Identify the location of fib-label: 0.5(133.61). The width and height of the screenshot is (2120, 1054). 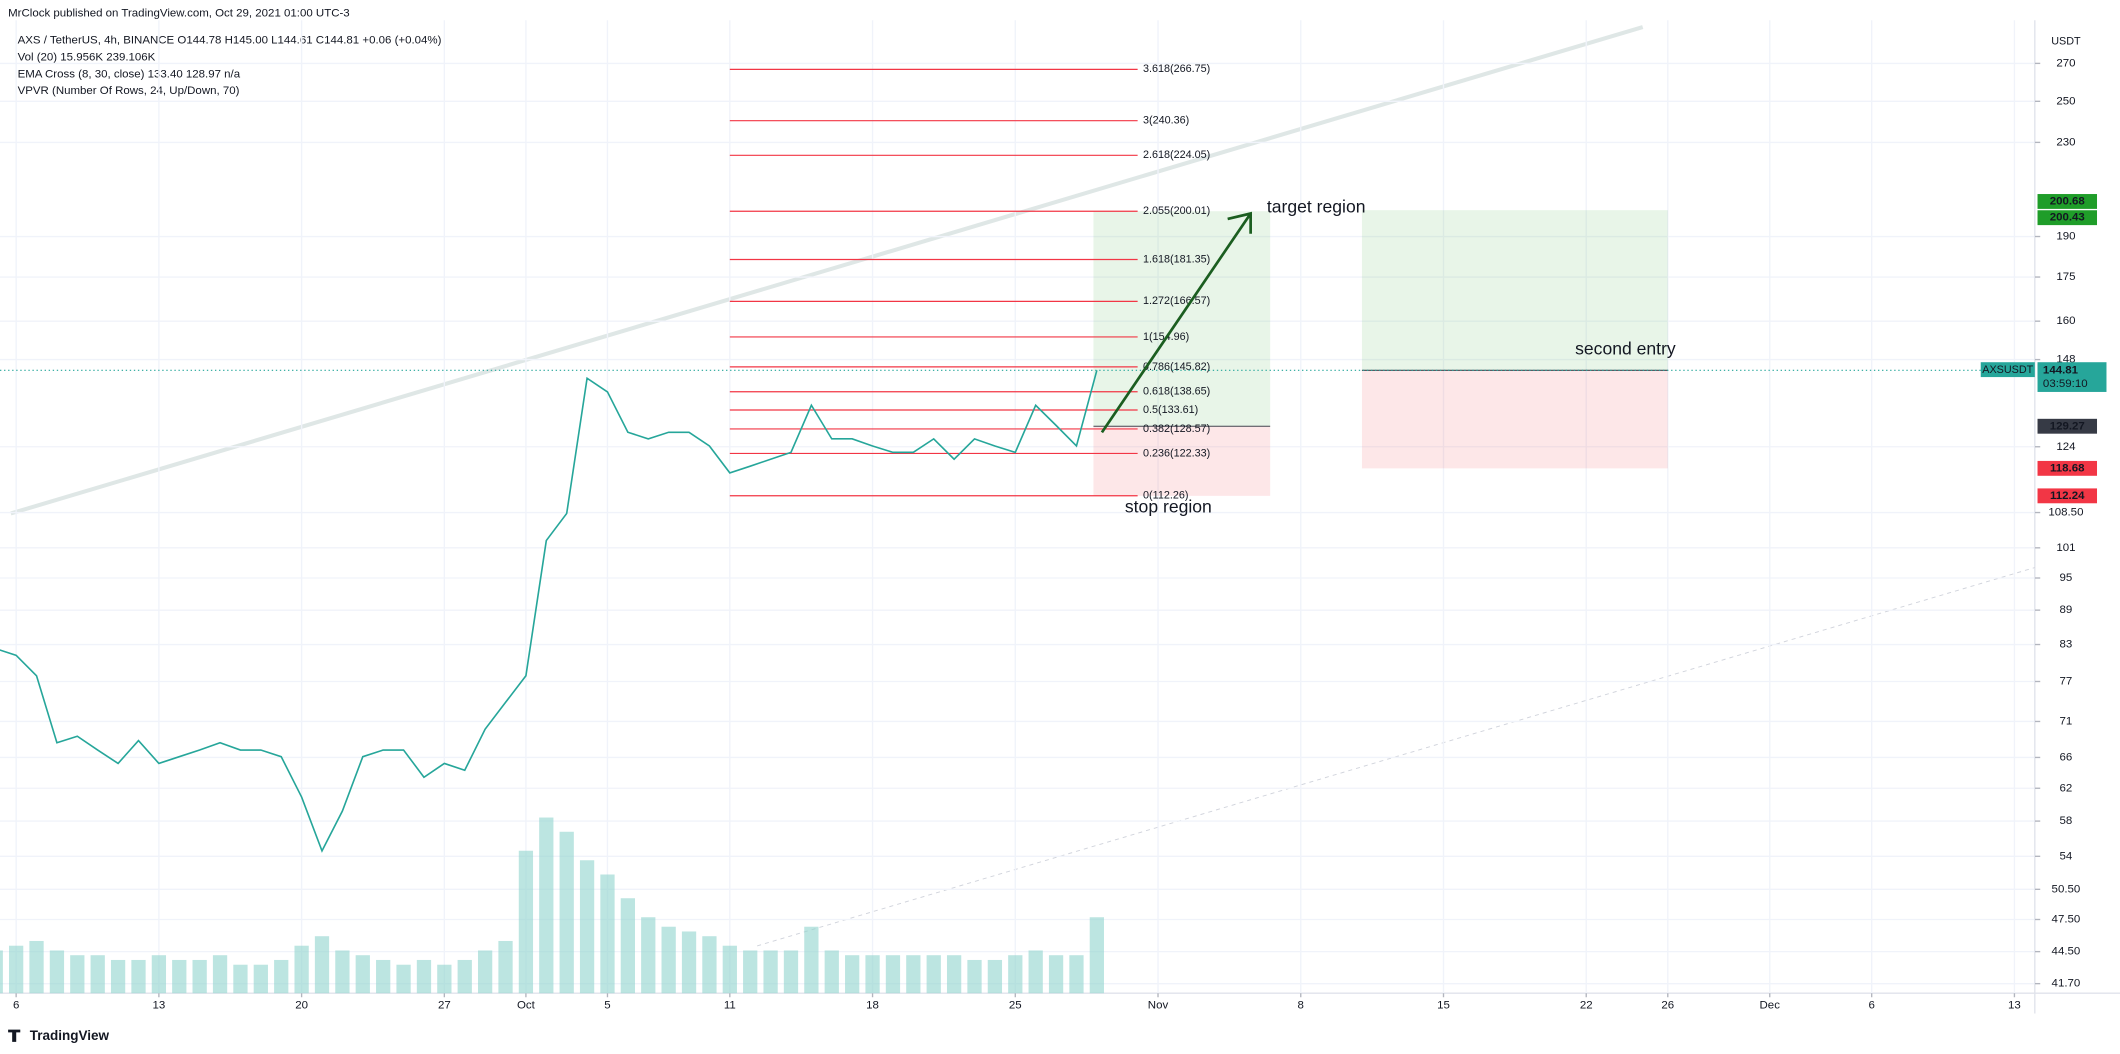
(1170, 410).